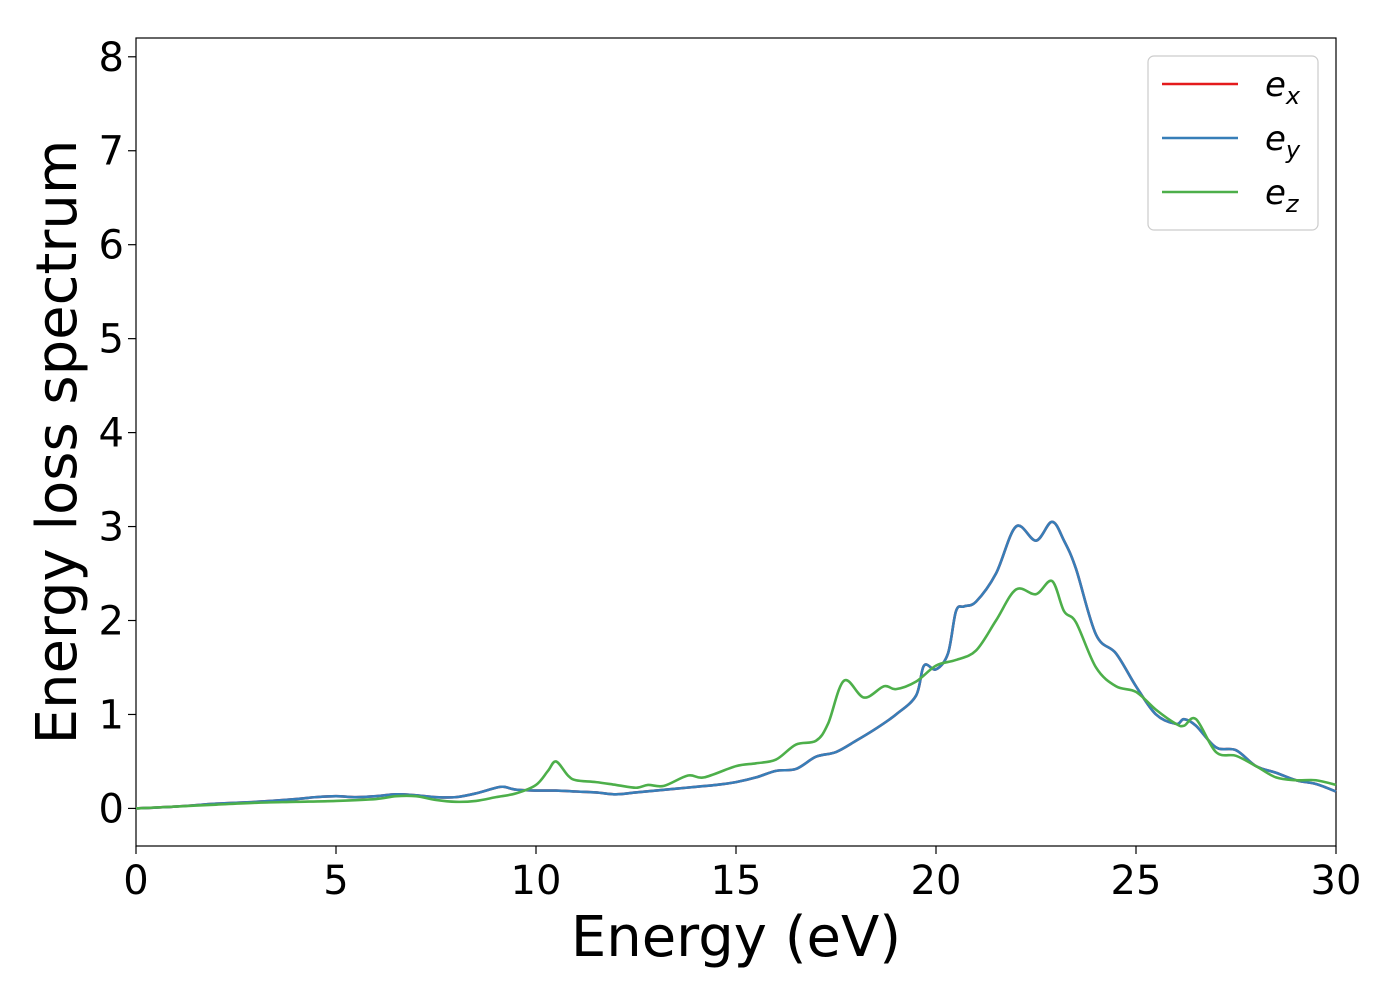 The height and width of the screenshot is (1000, 1400). Describe the element at coordinates (736, 881) in the screenshot. I see `x-tick-label: 15` at that location.